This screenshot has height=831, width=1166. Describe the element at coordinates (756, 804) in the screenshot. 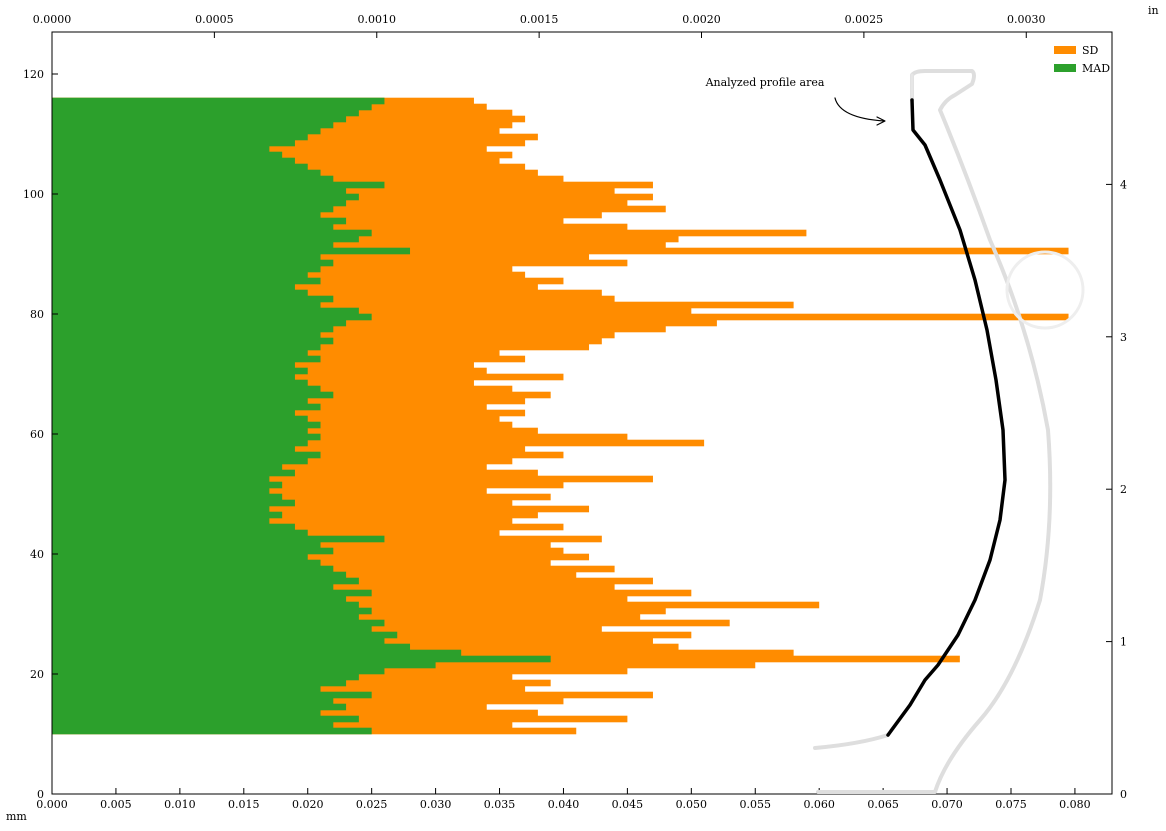

I see `x-tick-label: 0.055` at that location.